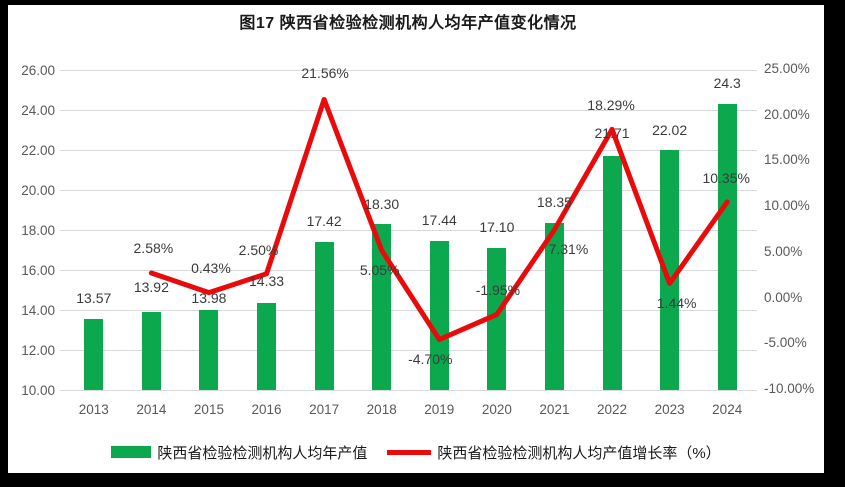 This screenshot has height=487, width=845. What do you see at coordinates (409, 452) in the screenshot?
I see `line-series-swatch-icon` at bounding box center [409, 452].